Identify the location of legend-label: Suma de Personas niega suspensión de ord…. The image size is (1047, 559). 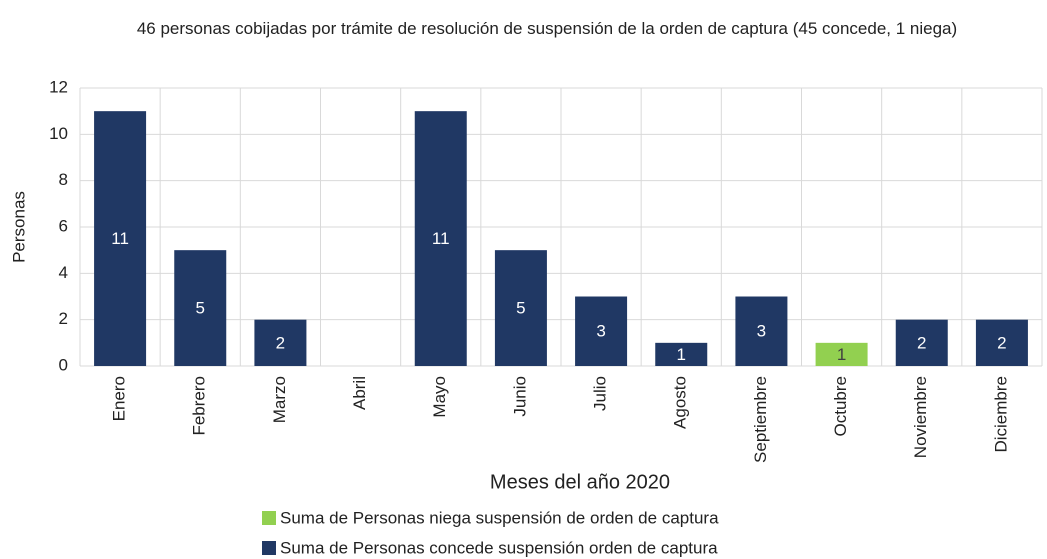
(499, 517).